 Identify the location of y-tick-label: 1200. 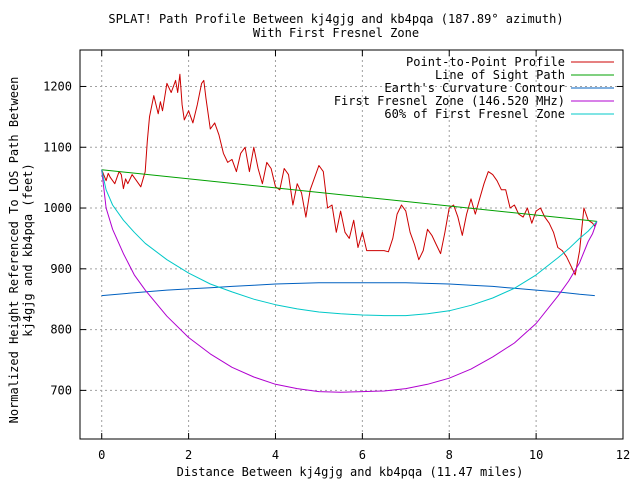
(57, 86).